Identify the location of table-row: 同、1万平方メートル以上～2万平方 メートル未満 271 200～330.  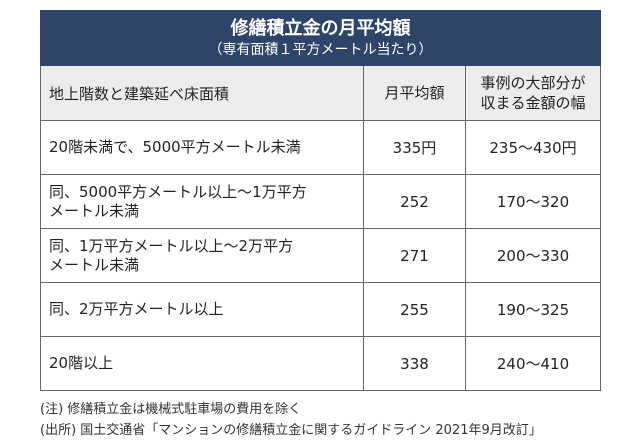
(320, 255).